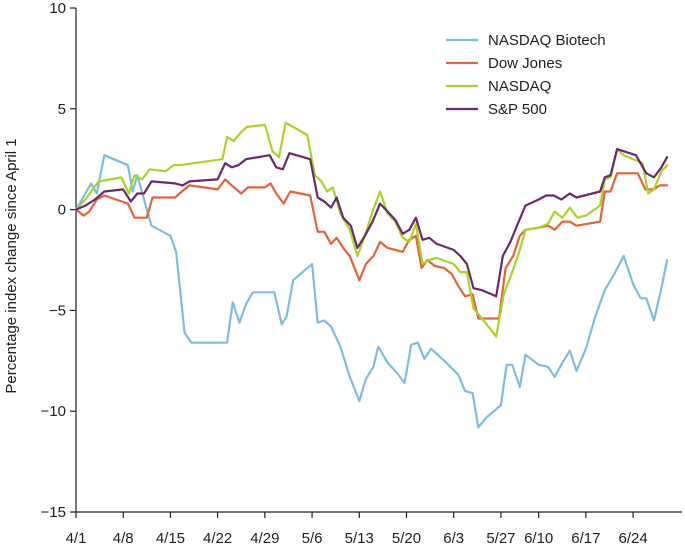 This screenshot has width=685, height=548. I want to click on y-axis-title: Percentage index change since April 1, so click(11, 265).